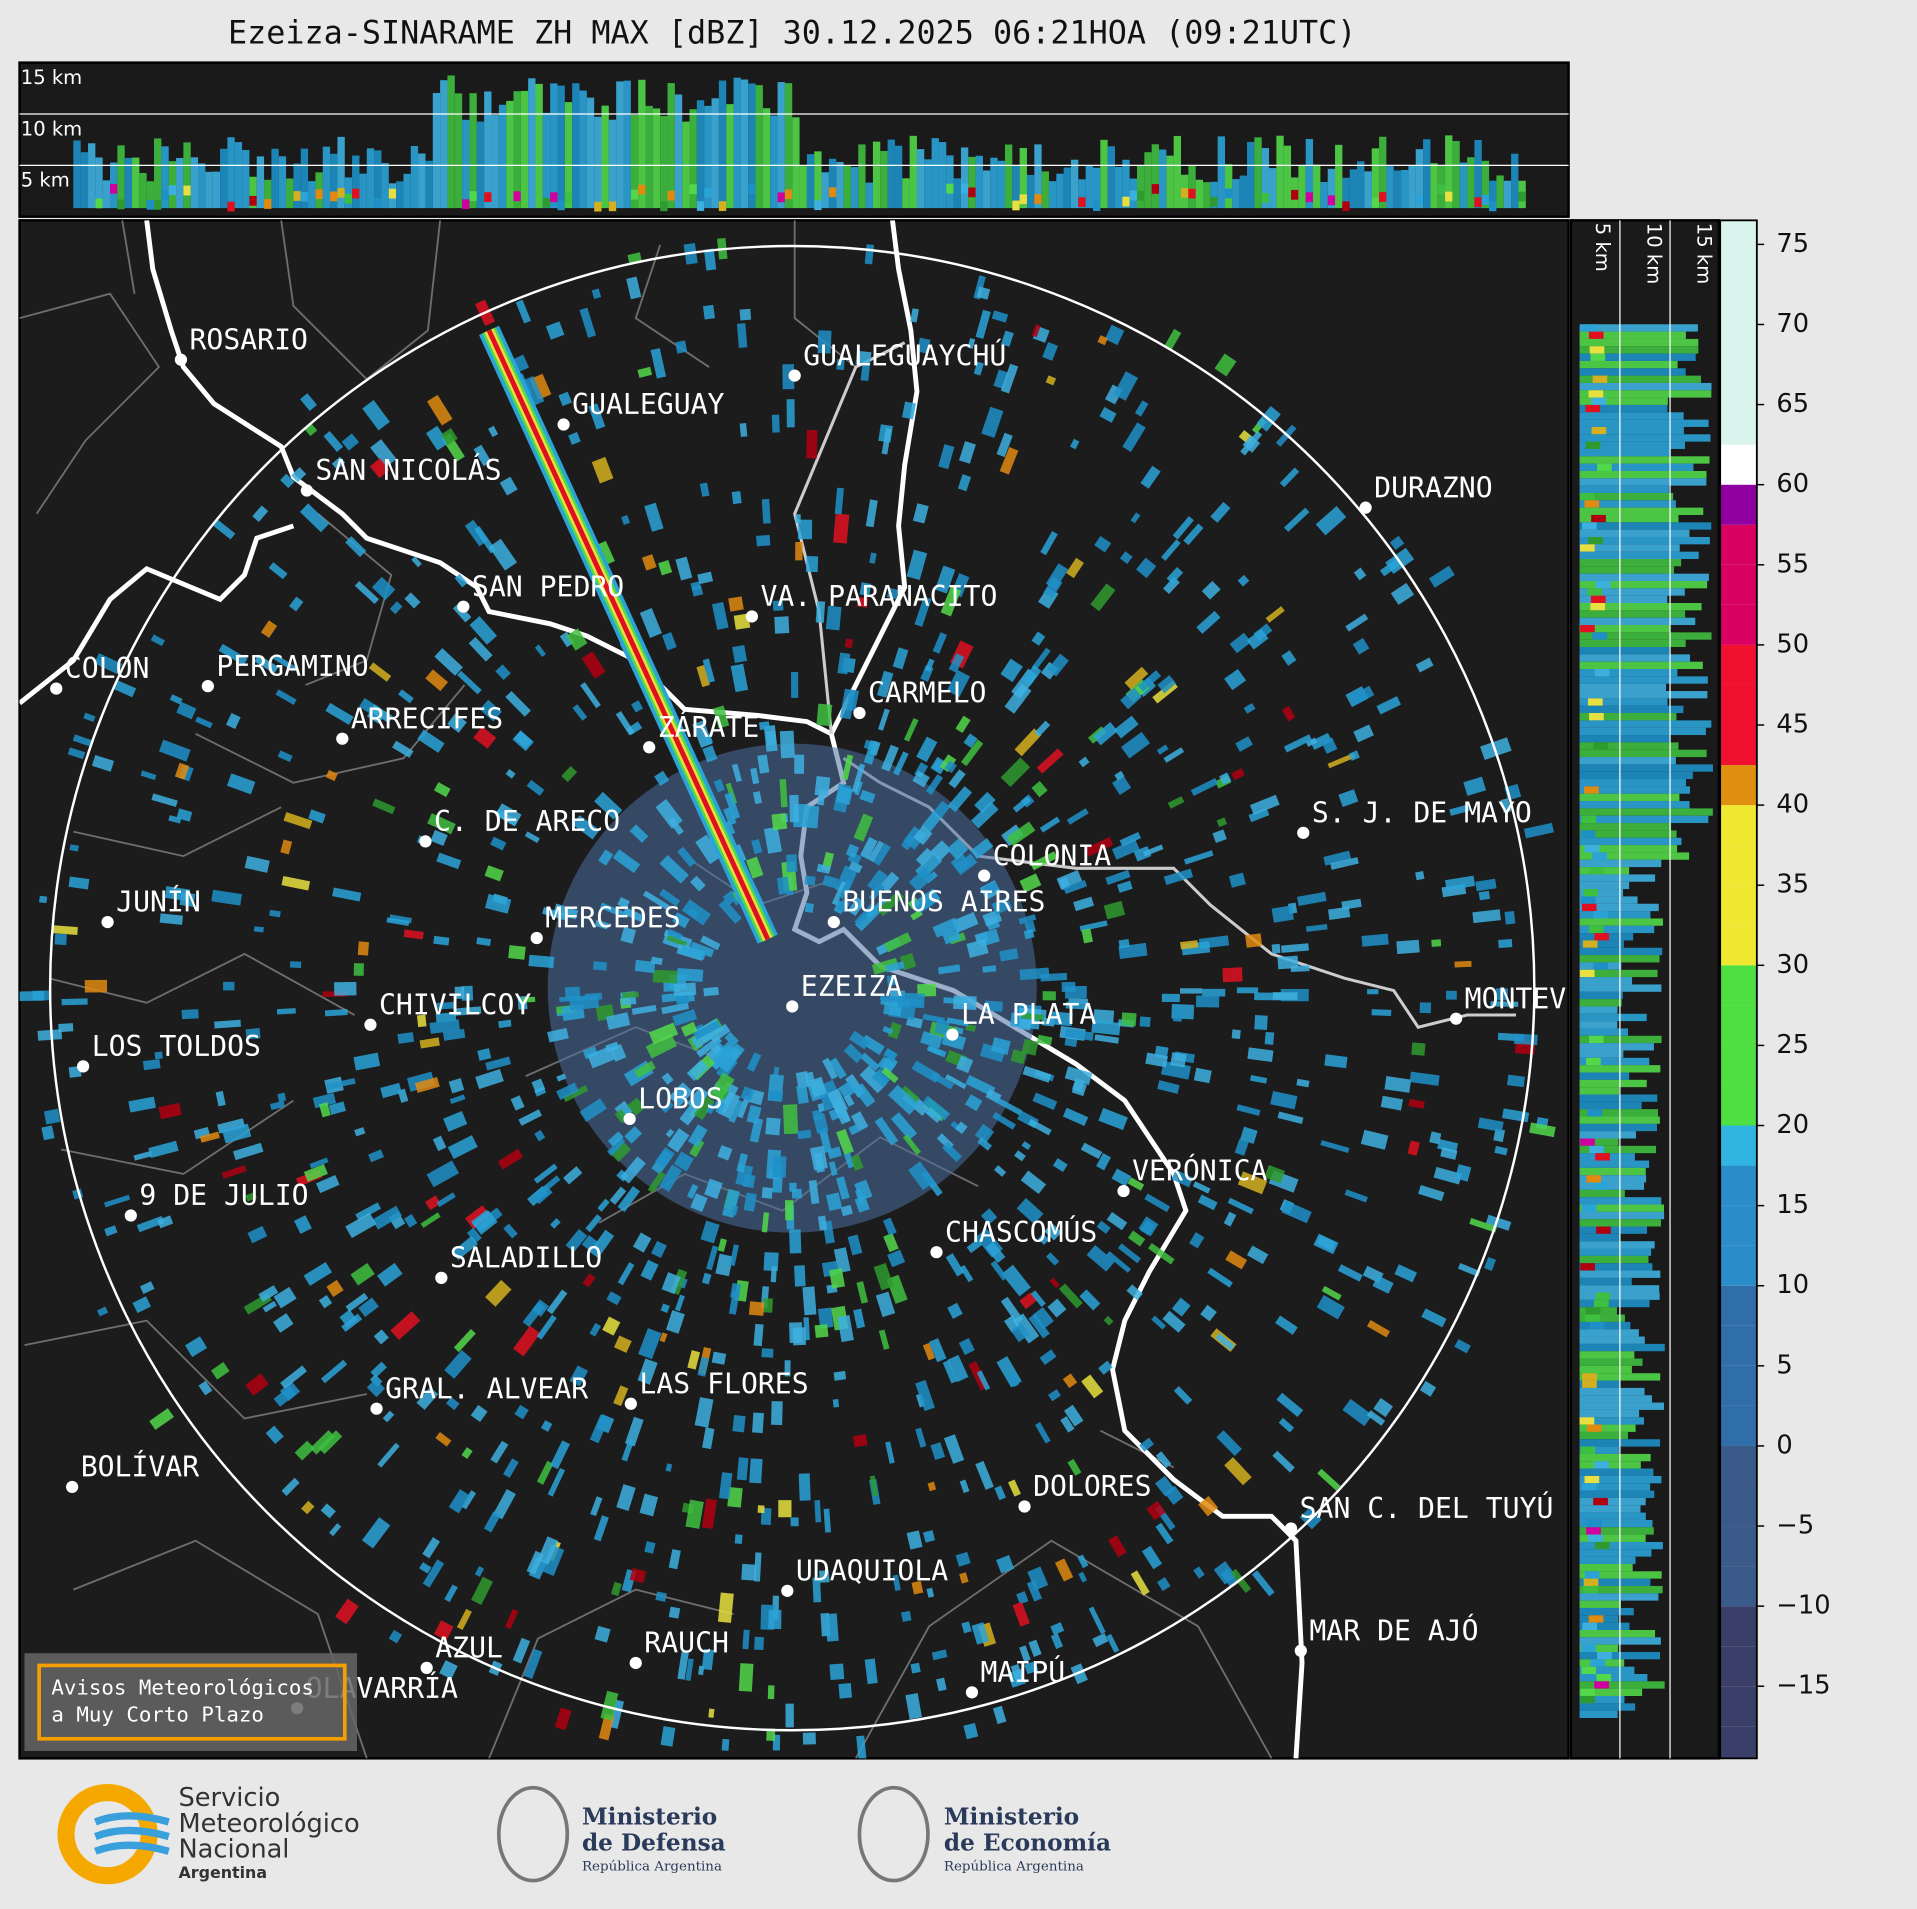 This screenshot has width=1917, height=1909. Describe the element at coordinates (872, 1571) in the screenshot. I see `city-label: UDAQUIOLA` at that location.